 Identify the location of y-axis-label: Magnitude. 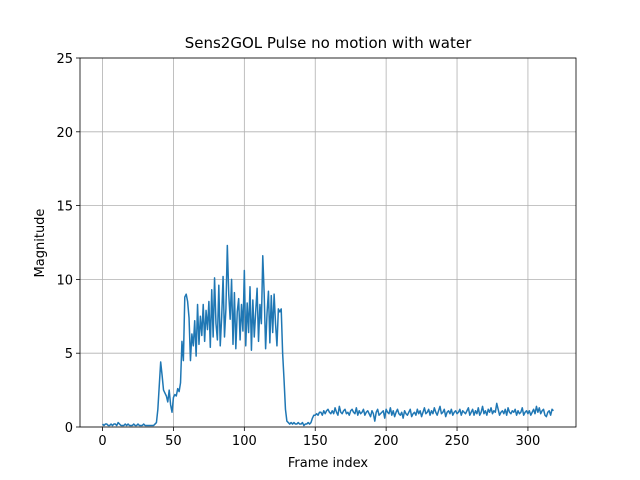
(40, 243).